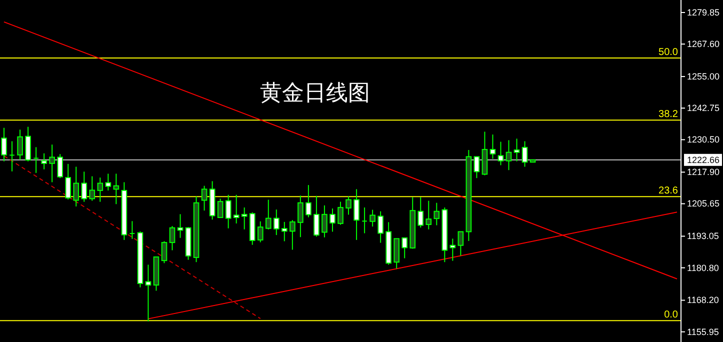 This screenshot has height=342, width=723. I want to click on annotation: 23.6, so click(668, 191).